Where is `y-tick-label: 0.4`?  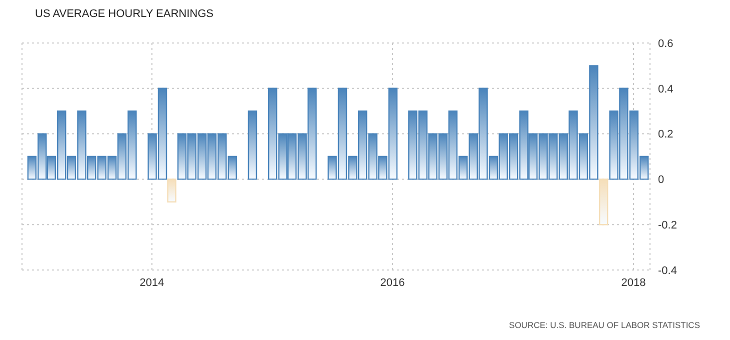
y-tick-label: 0.4 is located at coordinates (666, 89).